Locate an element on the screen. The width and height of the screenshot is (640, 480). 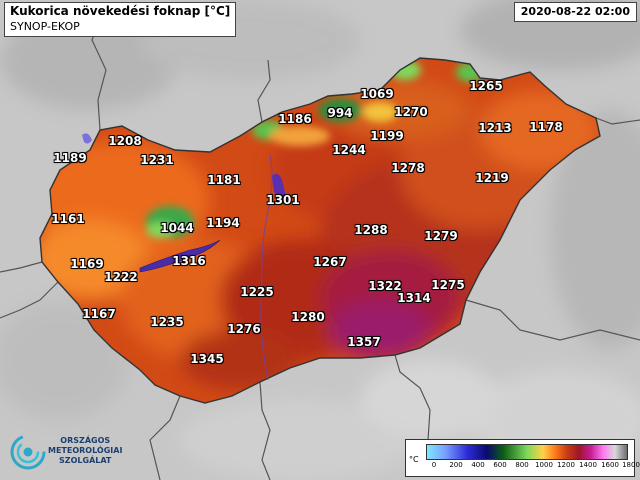
station-value: 1235 is located at coordinates (167, 322).